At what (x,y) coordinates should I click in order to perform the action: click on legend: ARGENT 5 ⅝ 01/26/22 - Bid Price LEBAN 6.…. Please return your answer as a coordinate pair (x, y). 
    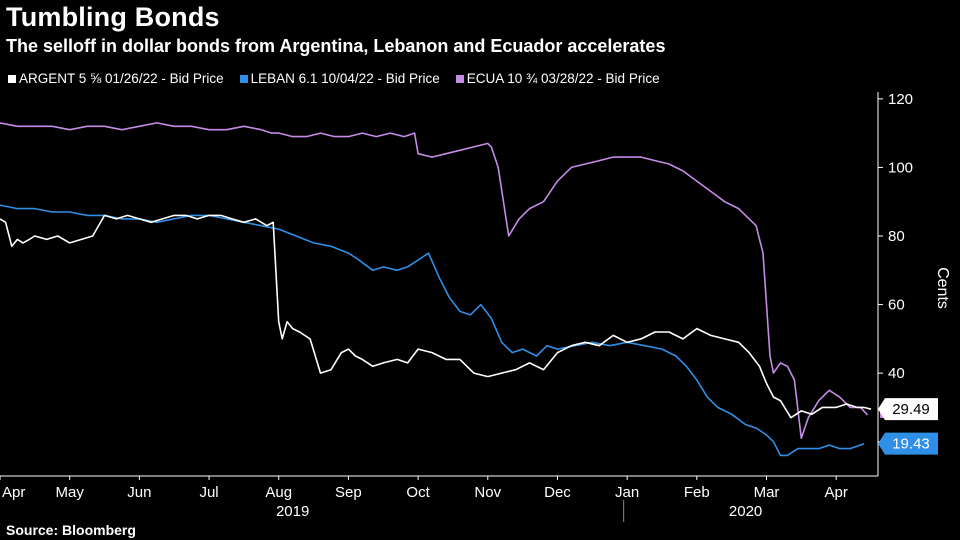
    Looking at the image, I should click on (334, 78).